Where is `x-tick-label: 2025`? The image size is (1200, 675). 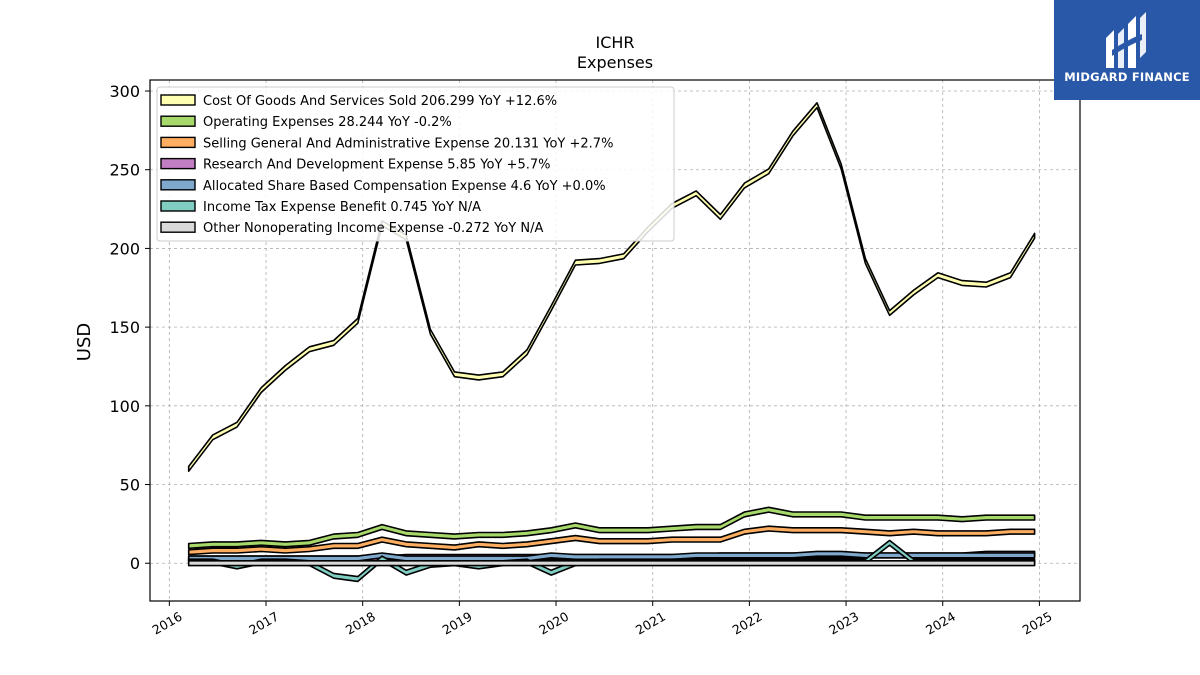
x-tick-label: 2025 is located at coordinates (1037, 623).